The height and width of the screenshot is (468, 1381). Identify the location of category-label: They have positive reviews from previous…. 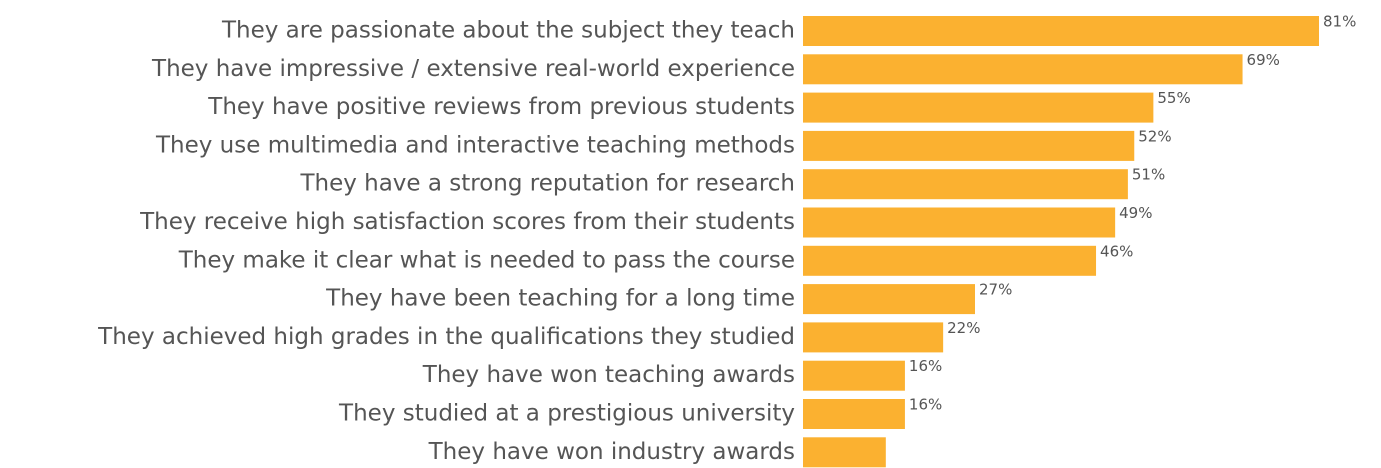
(501, 107).